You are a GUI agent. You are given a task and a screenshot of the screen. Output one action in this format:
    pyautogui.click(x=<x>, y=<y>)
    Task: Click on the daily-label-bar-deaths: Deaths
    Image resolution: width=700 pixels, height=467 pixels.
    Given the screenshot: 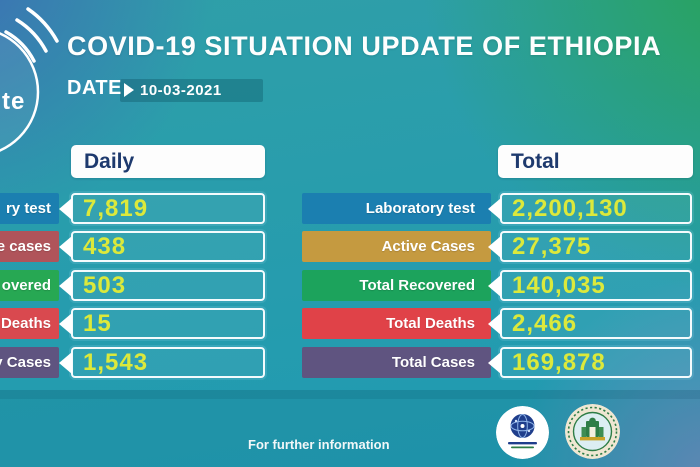 What is the action you would take?
    pyautogui.click(x=29, y=323)
    